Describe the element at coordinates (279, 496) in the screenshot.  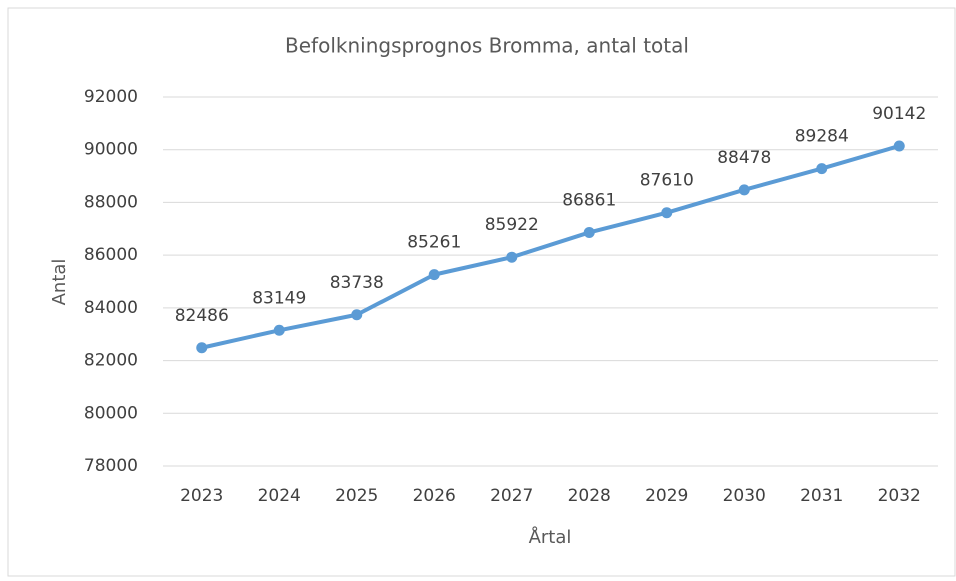
I see `x-tick-label: 2024` at that location.